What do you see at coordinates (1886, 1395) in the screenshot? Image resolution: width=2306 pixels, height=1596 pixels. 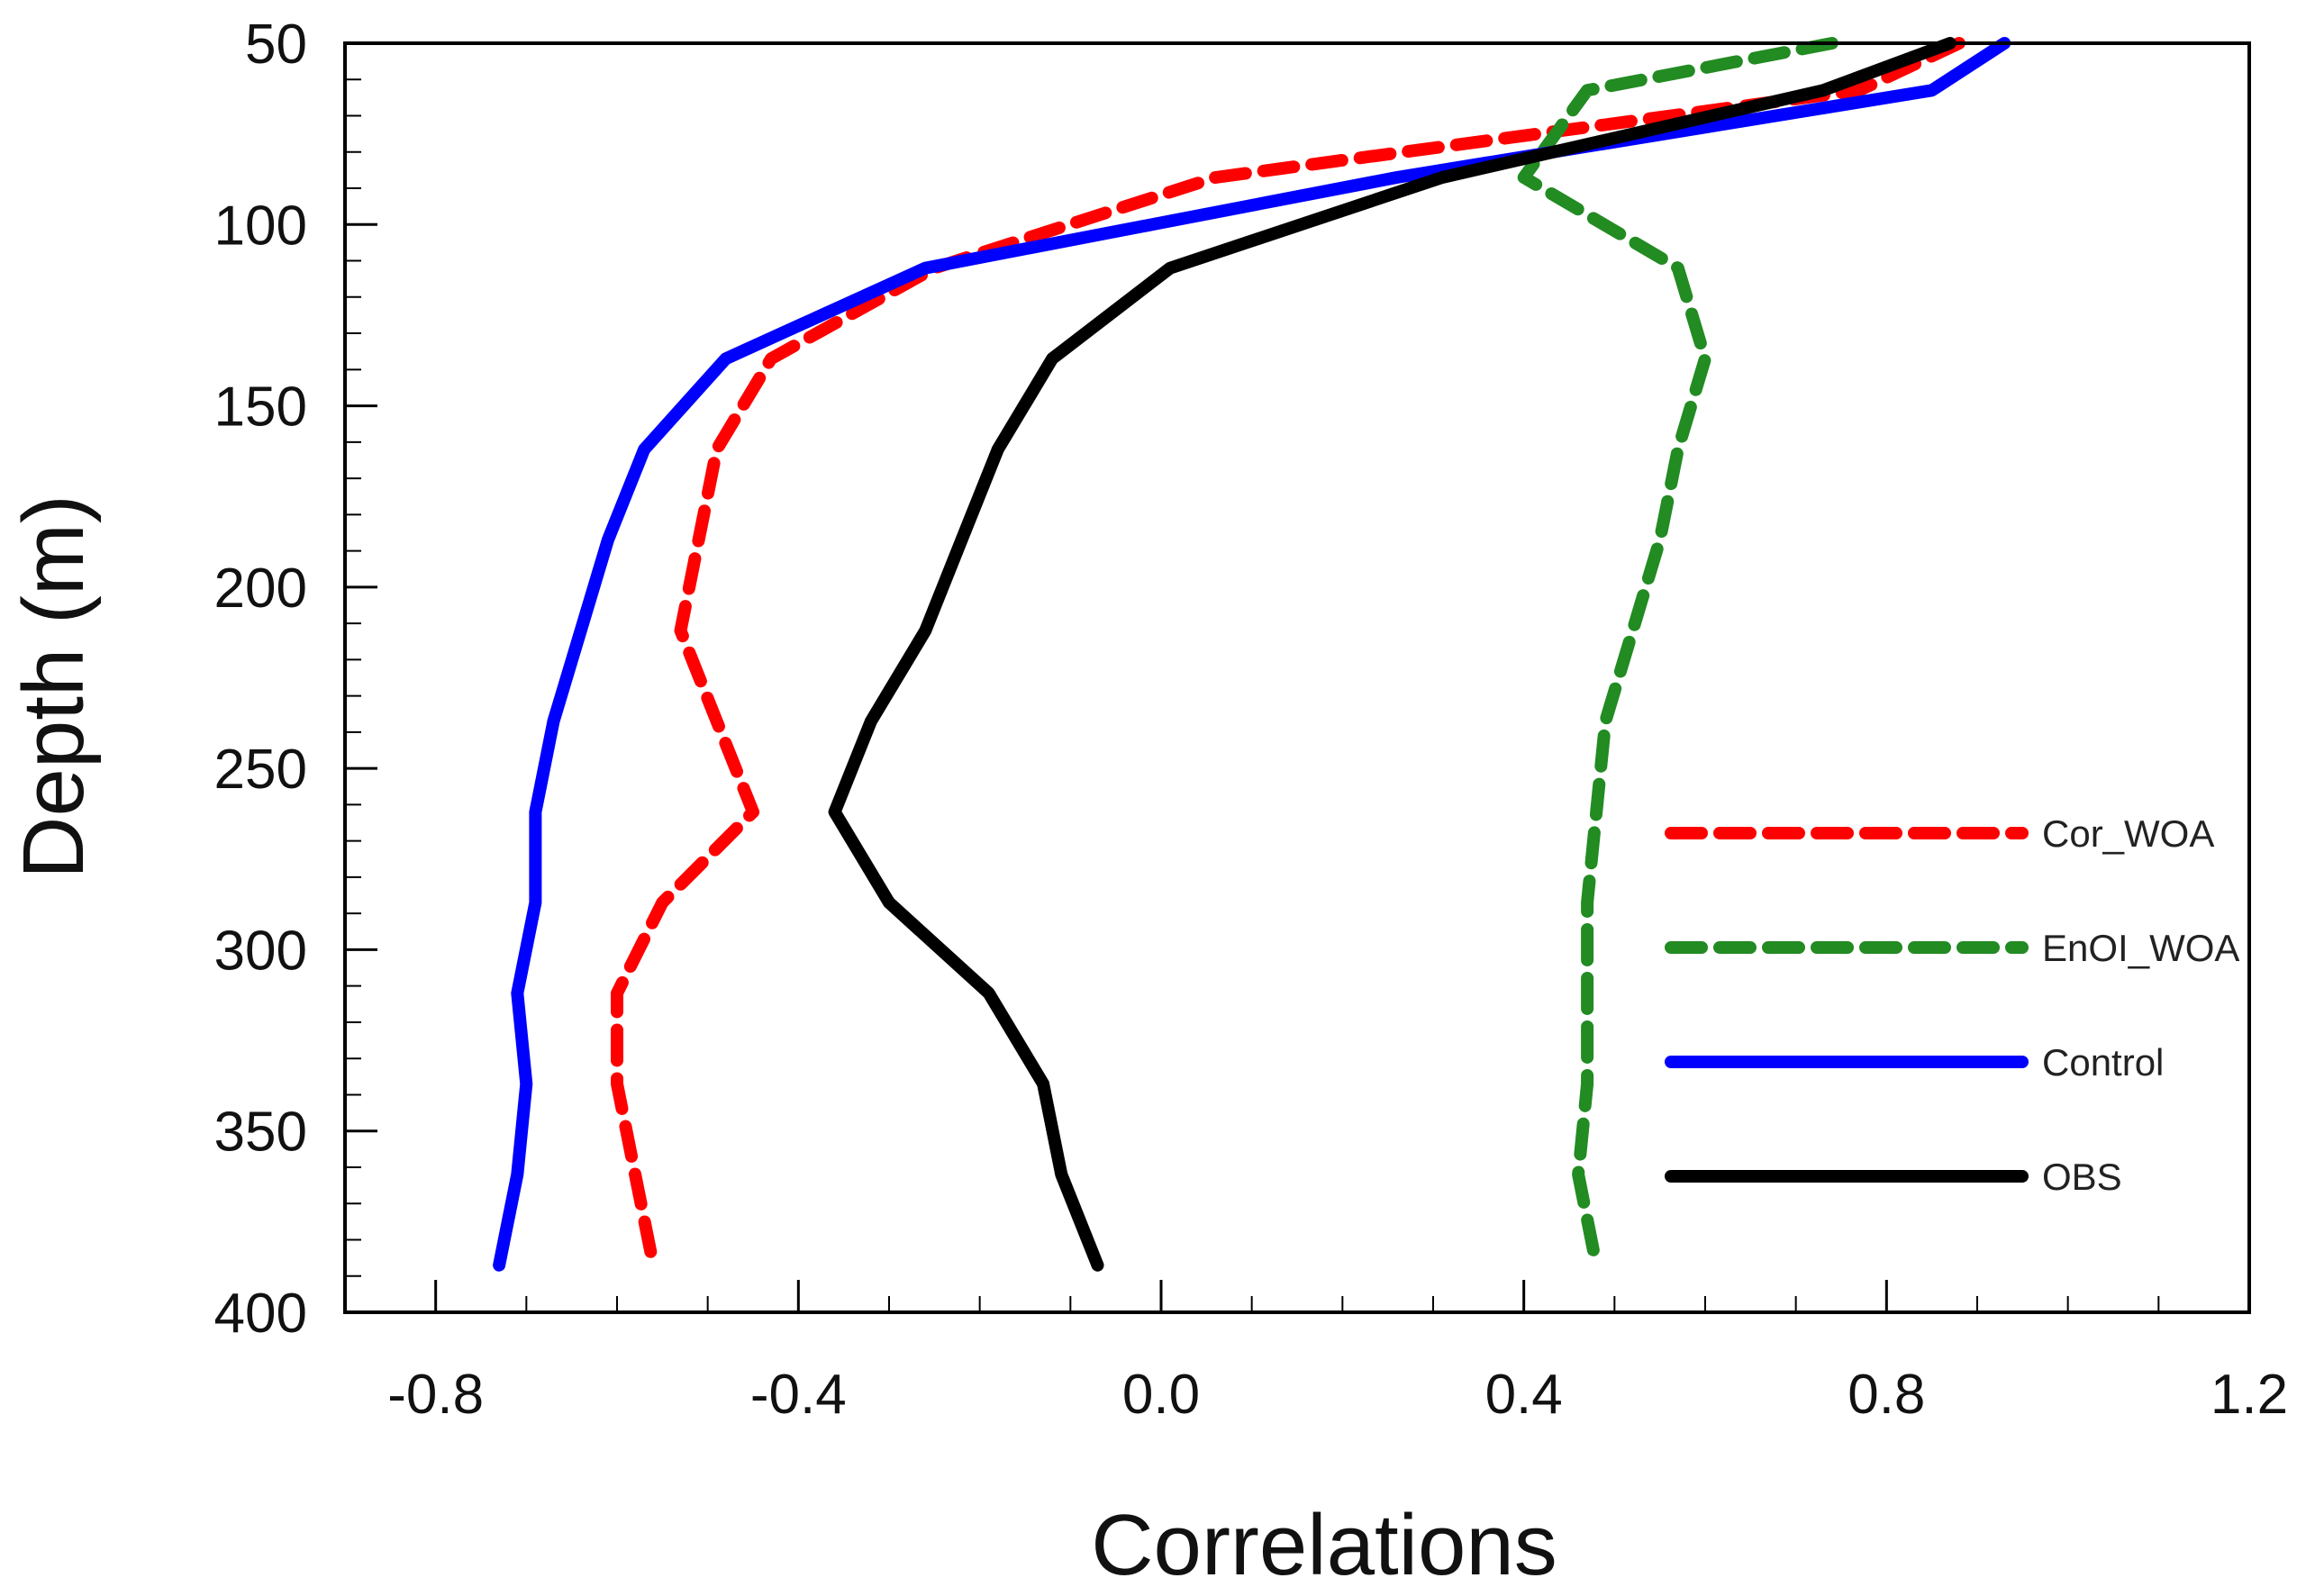 I see `x-tick-label: 0.8` at bounding box center [1886, 1395].